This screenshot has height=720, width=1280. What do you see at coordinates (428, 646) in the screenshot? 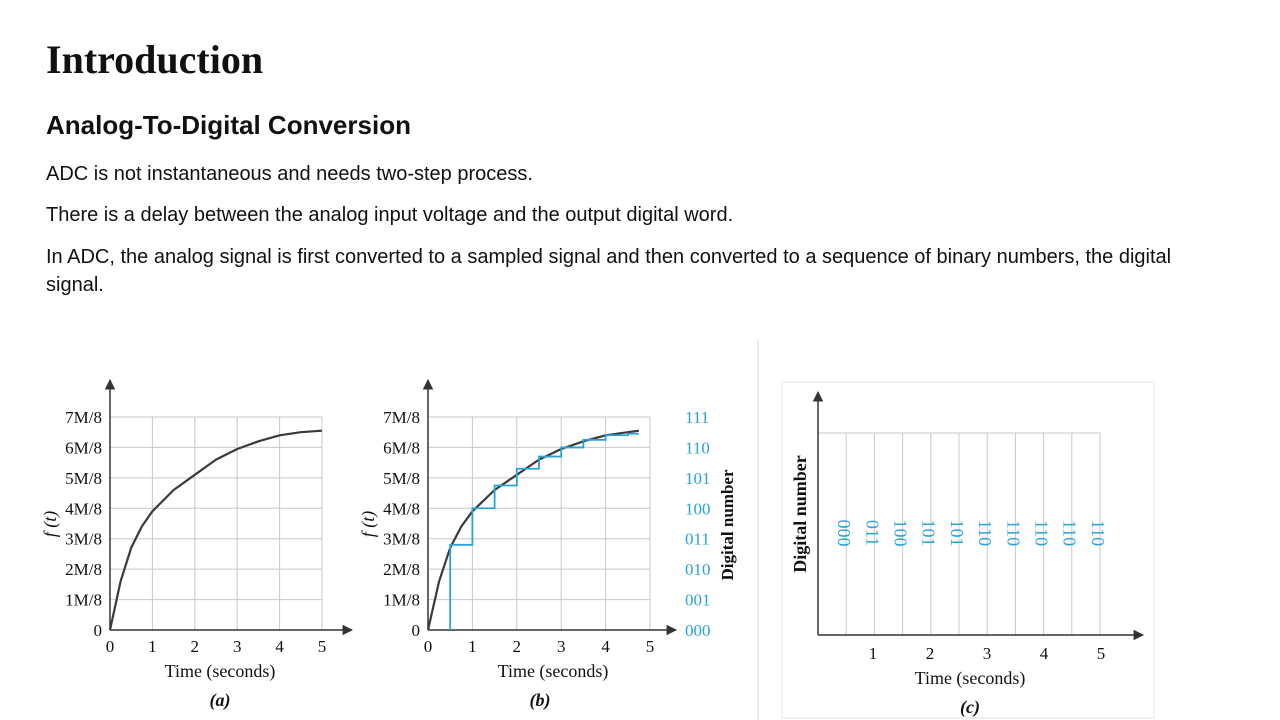
I see `x-tick-label-b: 0` at bounding box center [428, 646].